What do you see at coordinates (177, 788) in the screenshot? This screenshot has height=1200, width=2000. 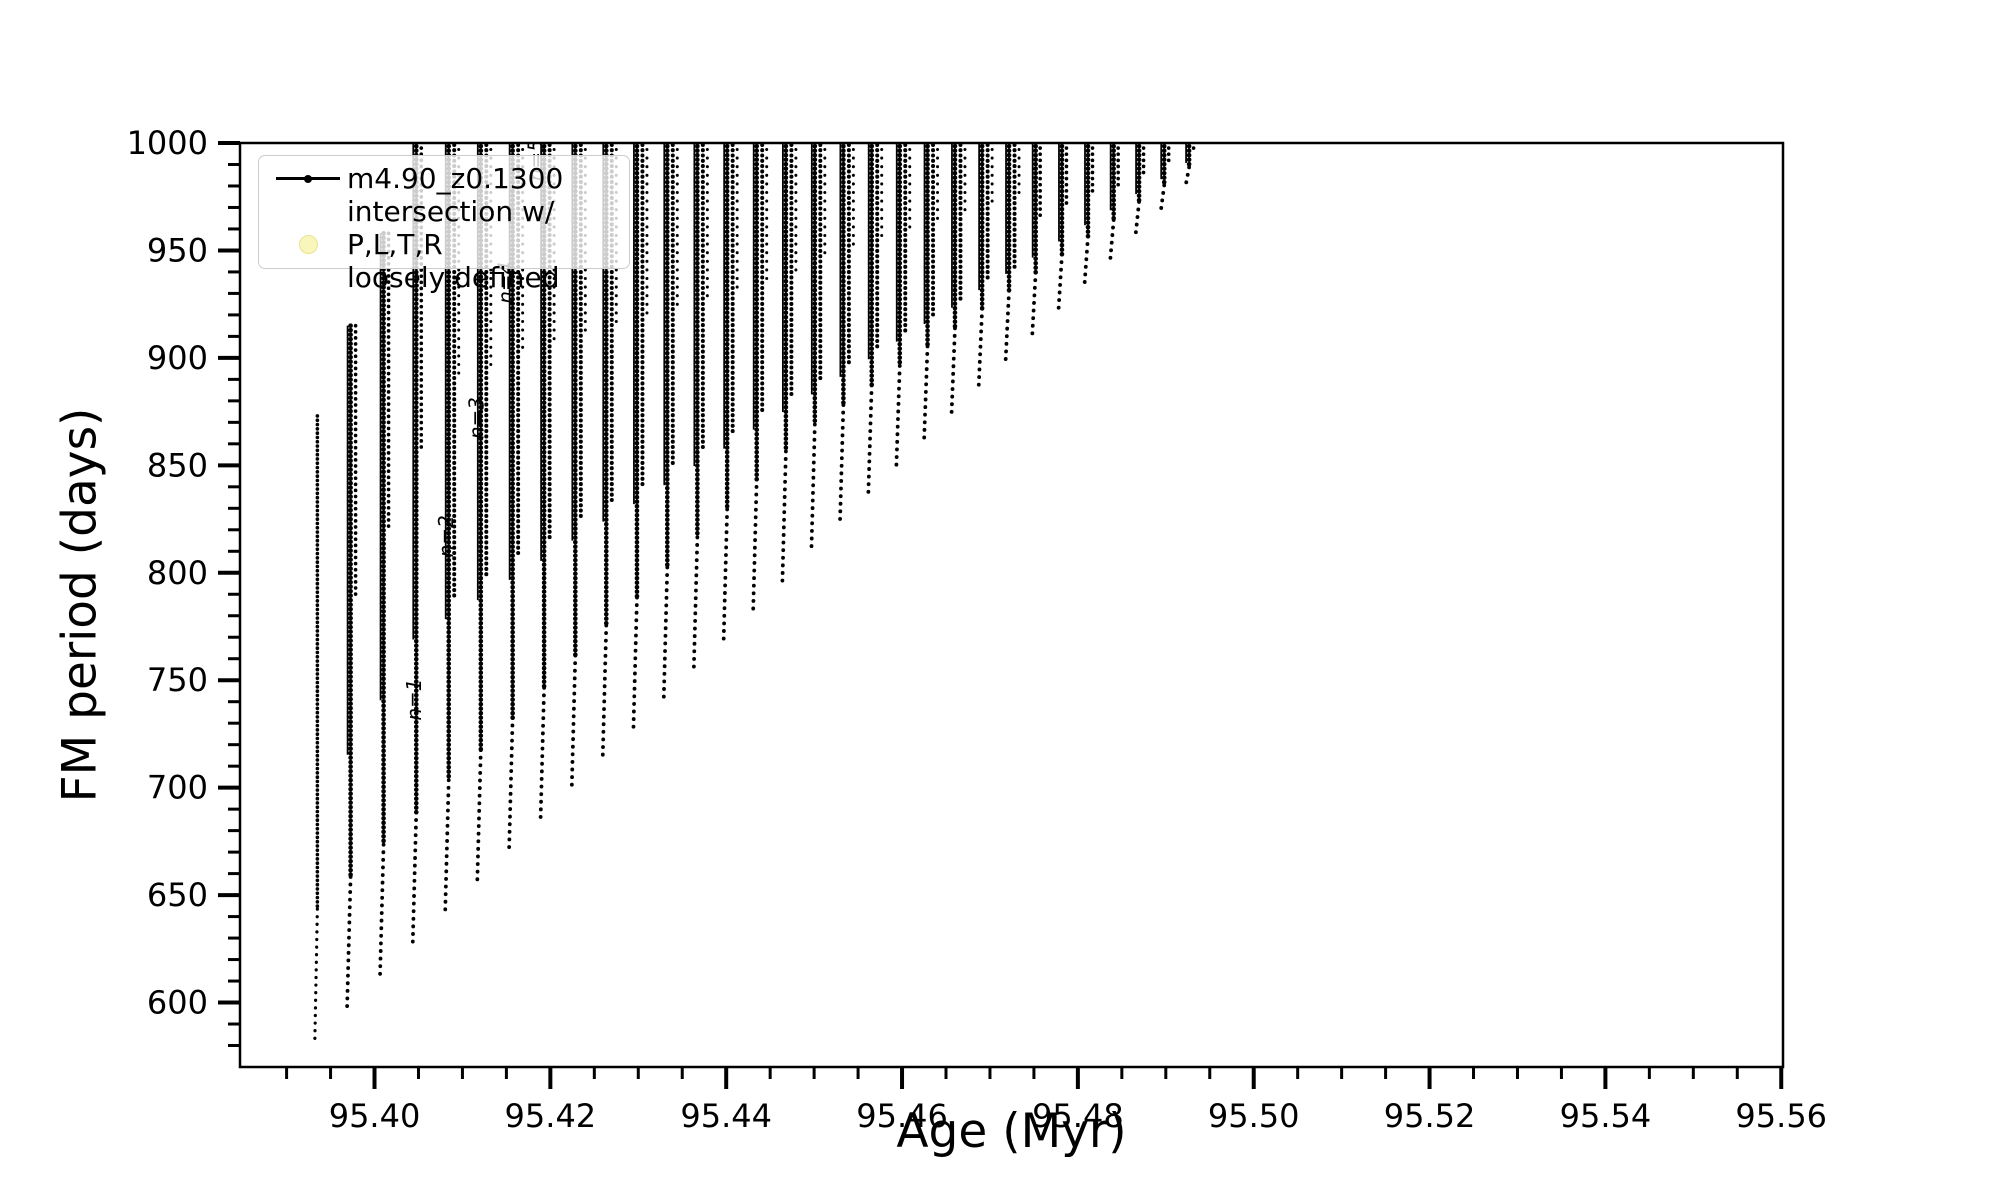 I see `y-tick-label: 700` at bounding box center [177, 788].